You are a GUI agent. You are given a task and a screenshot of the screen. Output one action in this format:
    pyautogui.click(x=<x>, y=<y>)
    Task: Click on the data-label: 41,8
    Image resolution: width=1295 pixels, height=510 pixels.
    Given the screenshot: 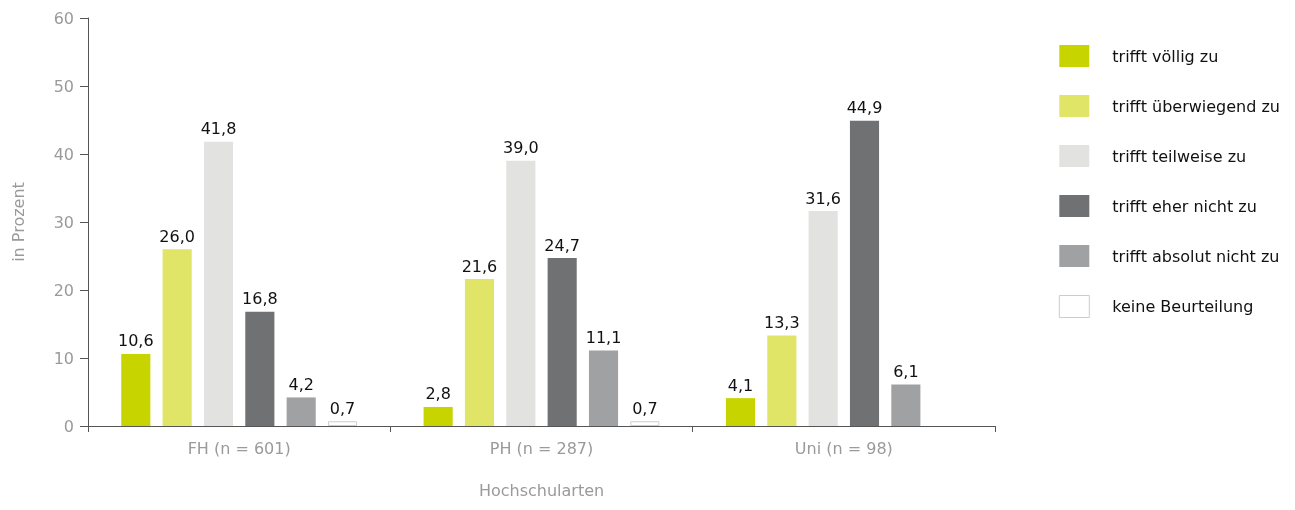 What is the action you would take?
    pyautogui.click(x=218, y=129)
    